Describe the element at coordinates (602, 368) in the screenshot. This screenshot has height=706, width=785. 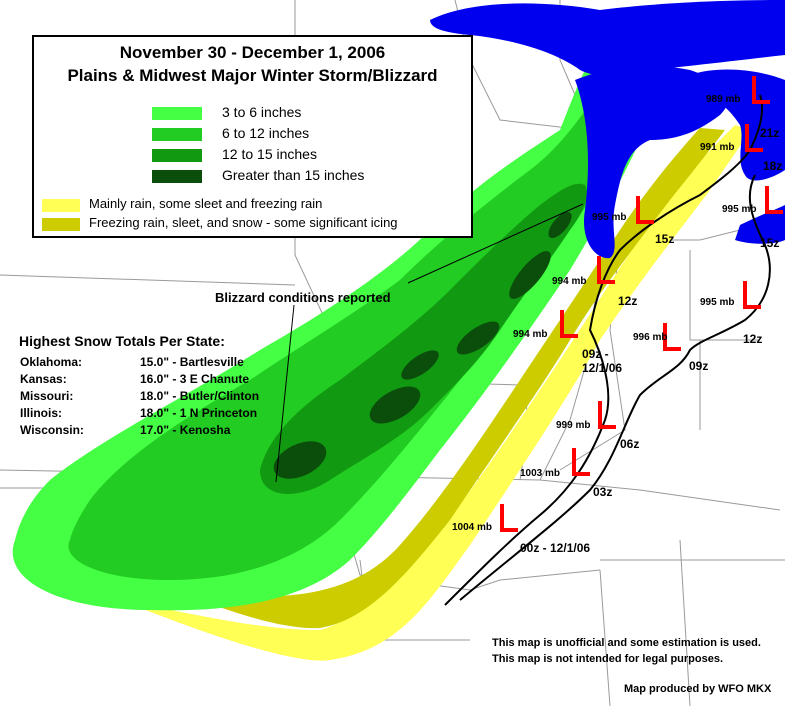
I see `time-label: 12/1/06` at that location.